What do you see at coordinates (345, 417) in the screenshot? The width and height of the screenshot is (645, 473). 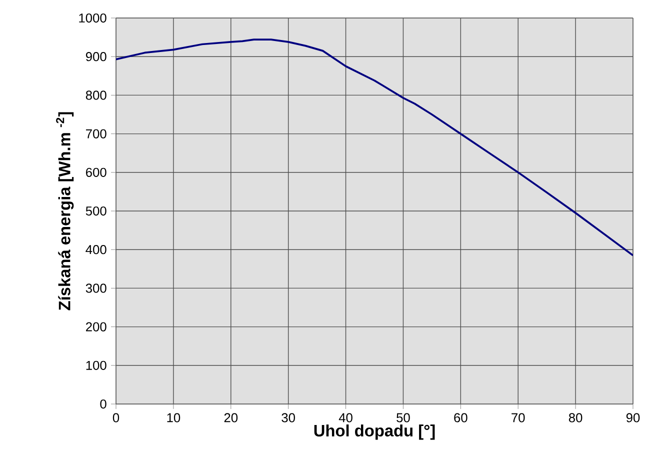 I see `x-tick-label: 40` at bounding box center [345, 417].